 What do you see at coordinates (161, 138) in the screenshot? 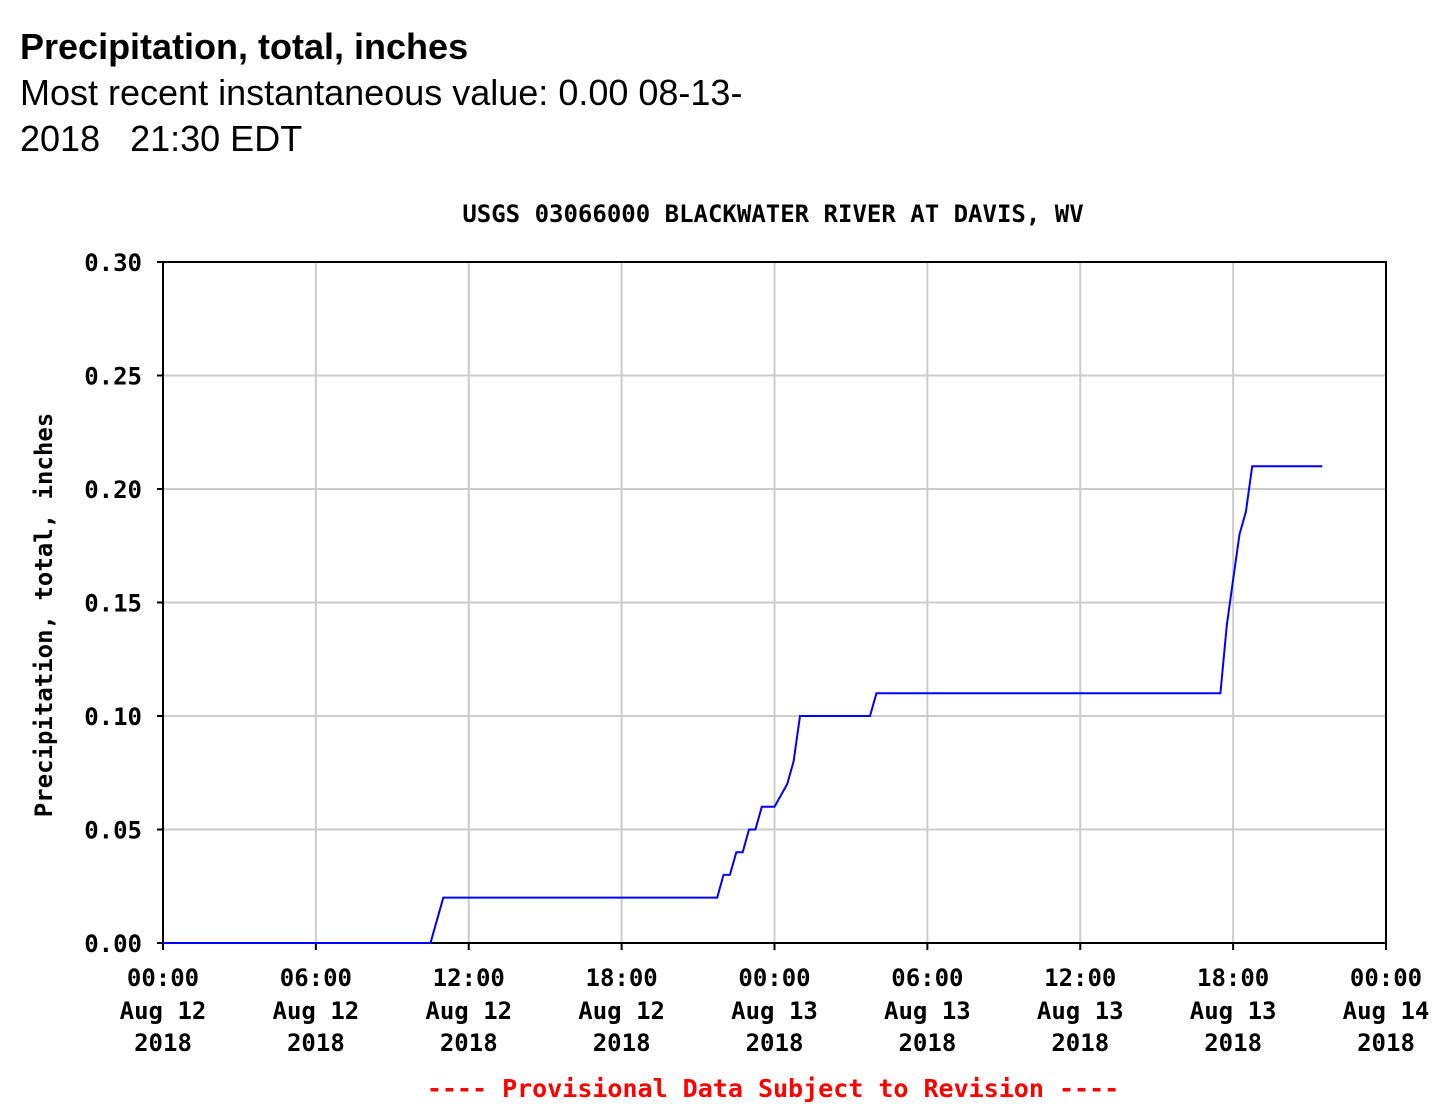
I see `recent-value-line2: 2018 21:30 EDT` at bounding box center [161, 138].